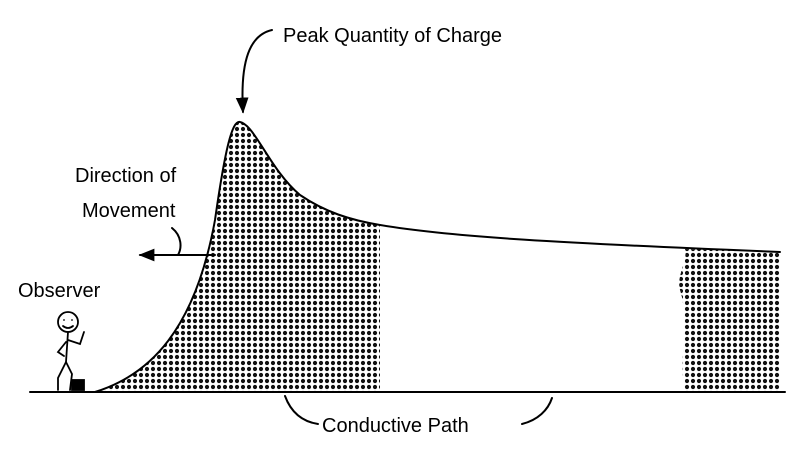 The height and width of the screenshot is (457, 803). I want to click on path-label: Conductive Path, so click(395, 426).